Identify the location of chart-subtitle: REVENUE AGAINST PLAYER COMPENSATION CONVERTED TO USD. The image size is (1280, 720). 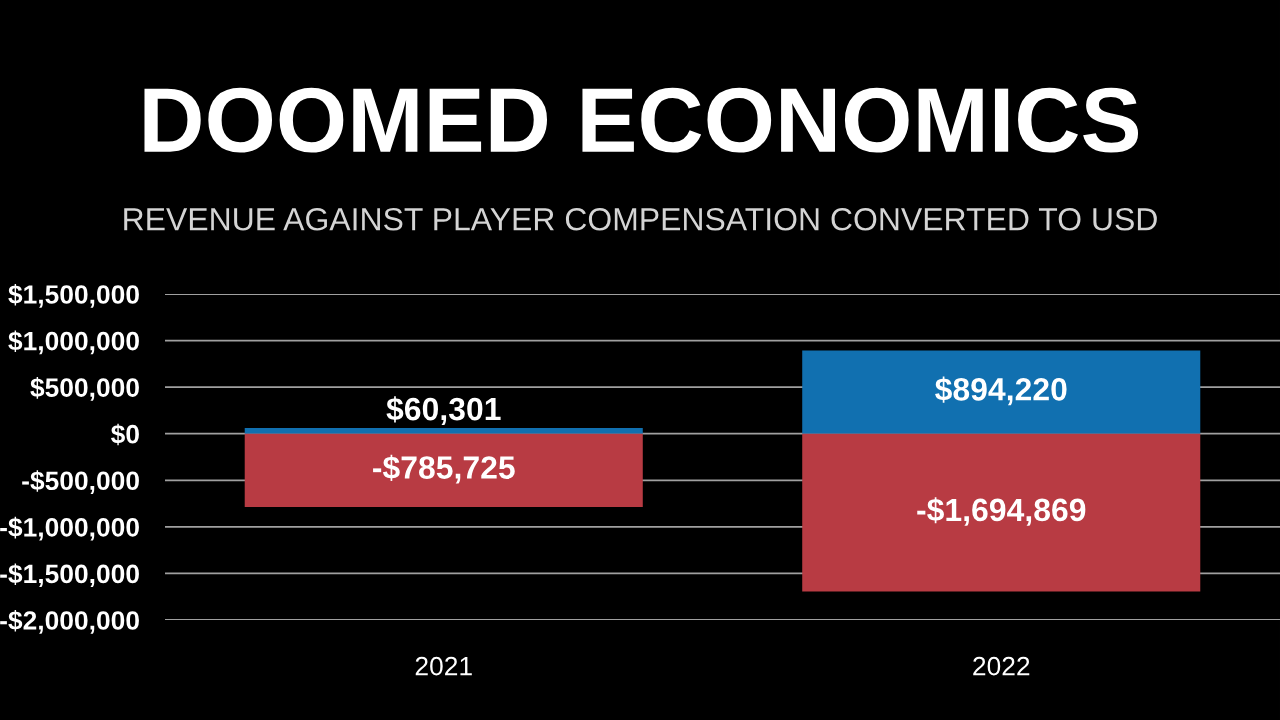
(640, 219).